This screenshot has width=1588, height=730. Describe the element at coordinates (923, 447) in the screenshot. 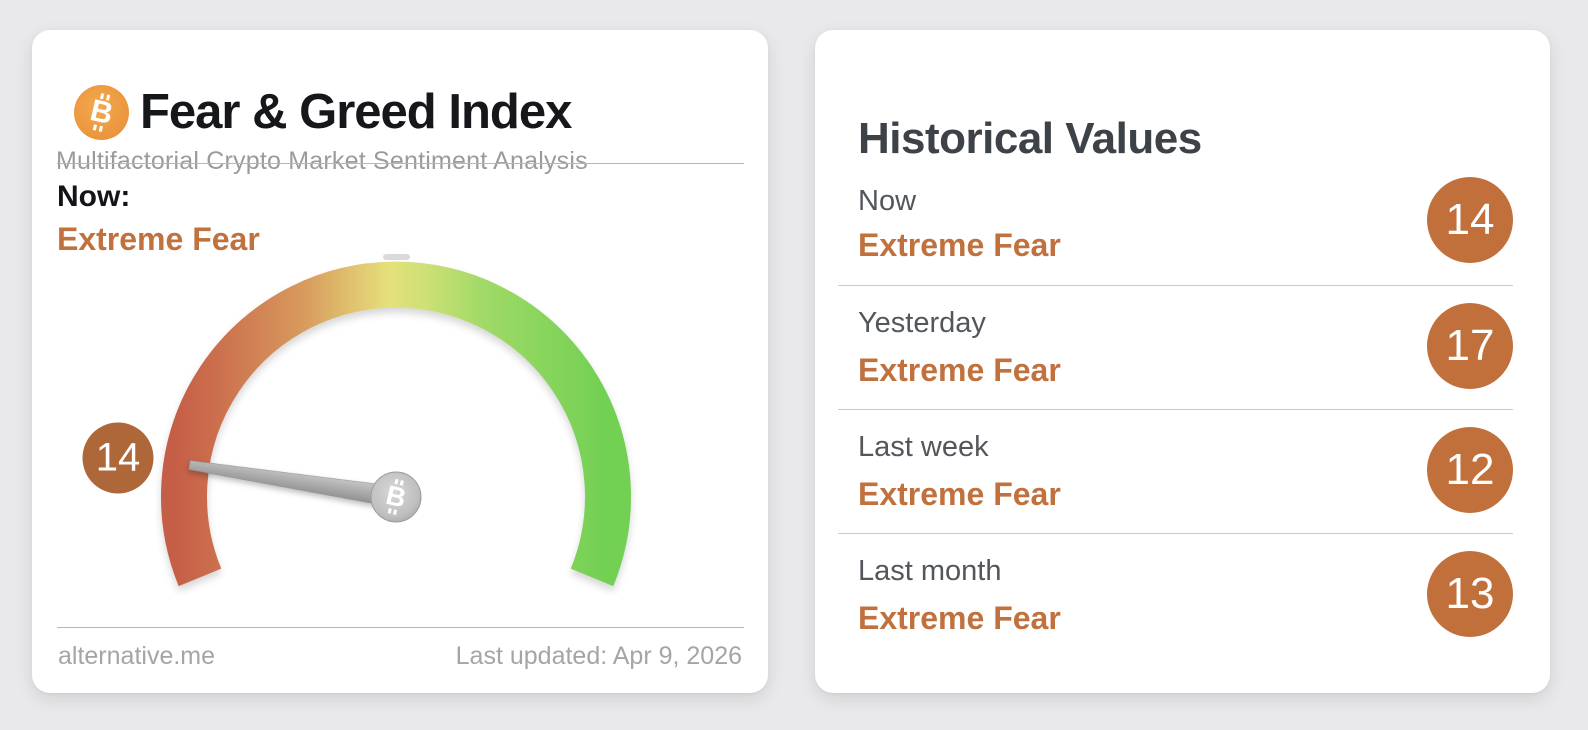

I see `row-period-label: Last week` at that location.